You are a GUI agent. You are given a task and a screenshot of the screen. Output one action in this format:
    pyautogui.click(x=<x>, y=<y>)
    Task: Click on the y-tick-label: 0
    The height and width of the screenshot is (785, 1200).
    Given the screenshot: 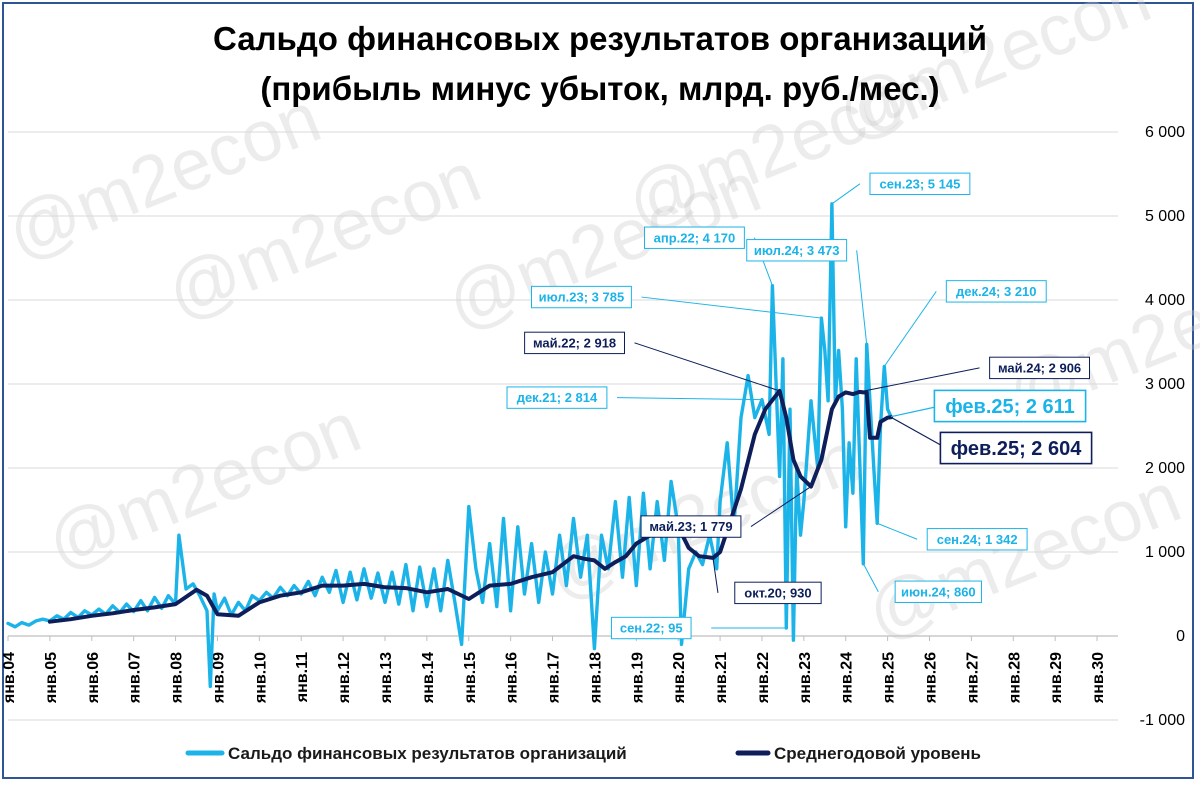 What is the action you would take?
    pyautogui.click(x=1180, y=636)
    